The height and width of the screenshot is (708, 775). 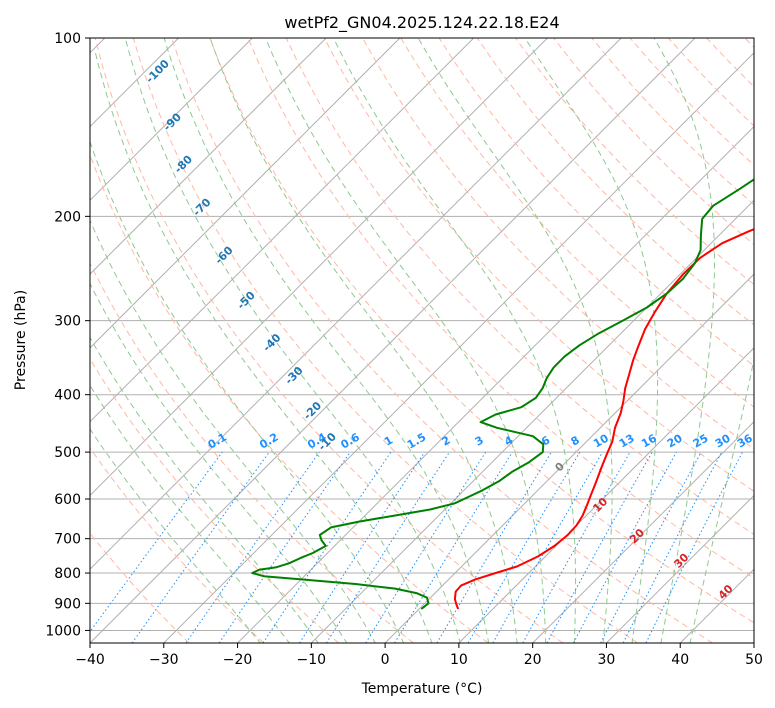 I want to click on x-tick-label: 50, so click(x=754, y=660).